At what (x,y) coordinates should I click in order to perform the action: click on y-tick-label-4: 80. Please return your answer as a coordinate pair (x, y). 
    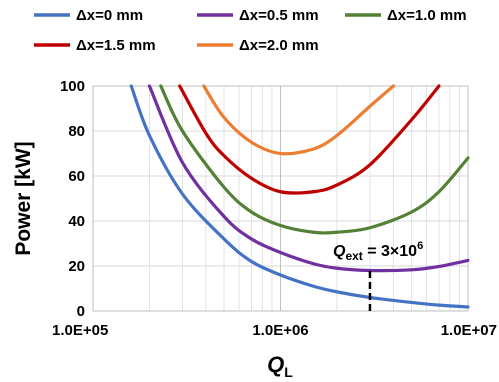
    Looking at the image, I should click on (76, 131).